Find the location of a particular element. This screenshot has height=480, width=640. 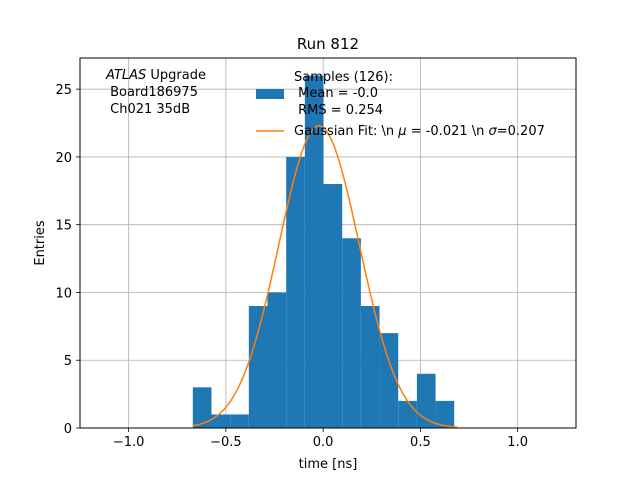

legend-histogram-swatch is located at coordinates (270, 94).